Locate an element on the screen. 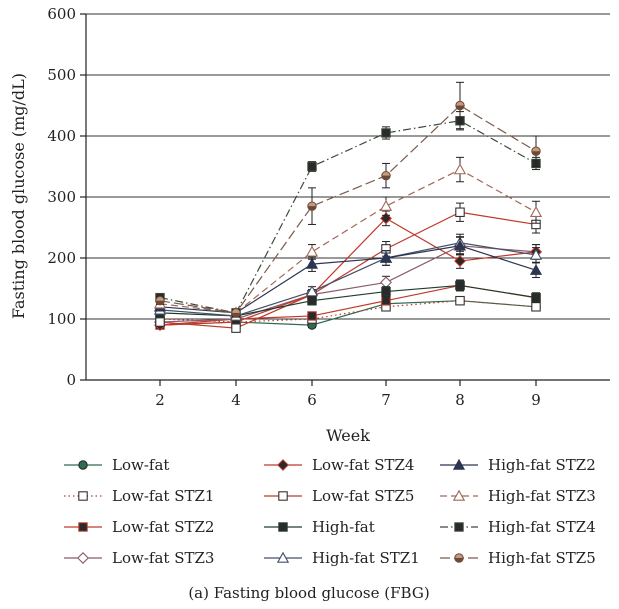  legend-item: High-fat STZ4 is located at coordinates (518, 527).